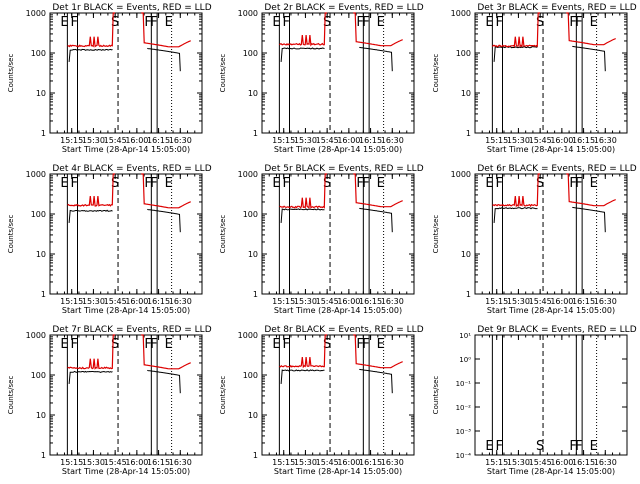  I want to click on y-tick-label: 10⁻⁴, so click(464, 456).